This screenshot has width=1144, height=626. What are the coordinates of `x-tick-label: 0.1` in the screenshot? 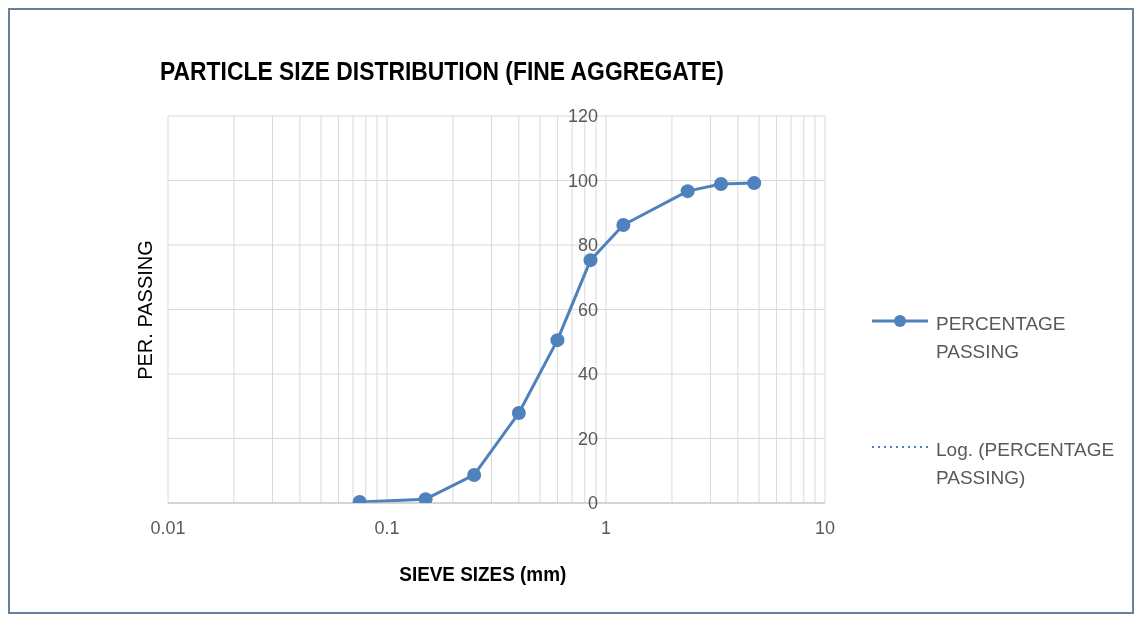 It's located at (387, 527).